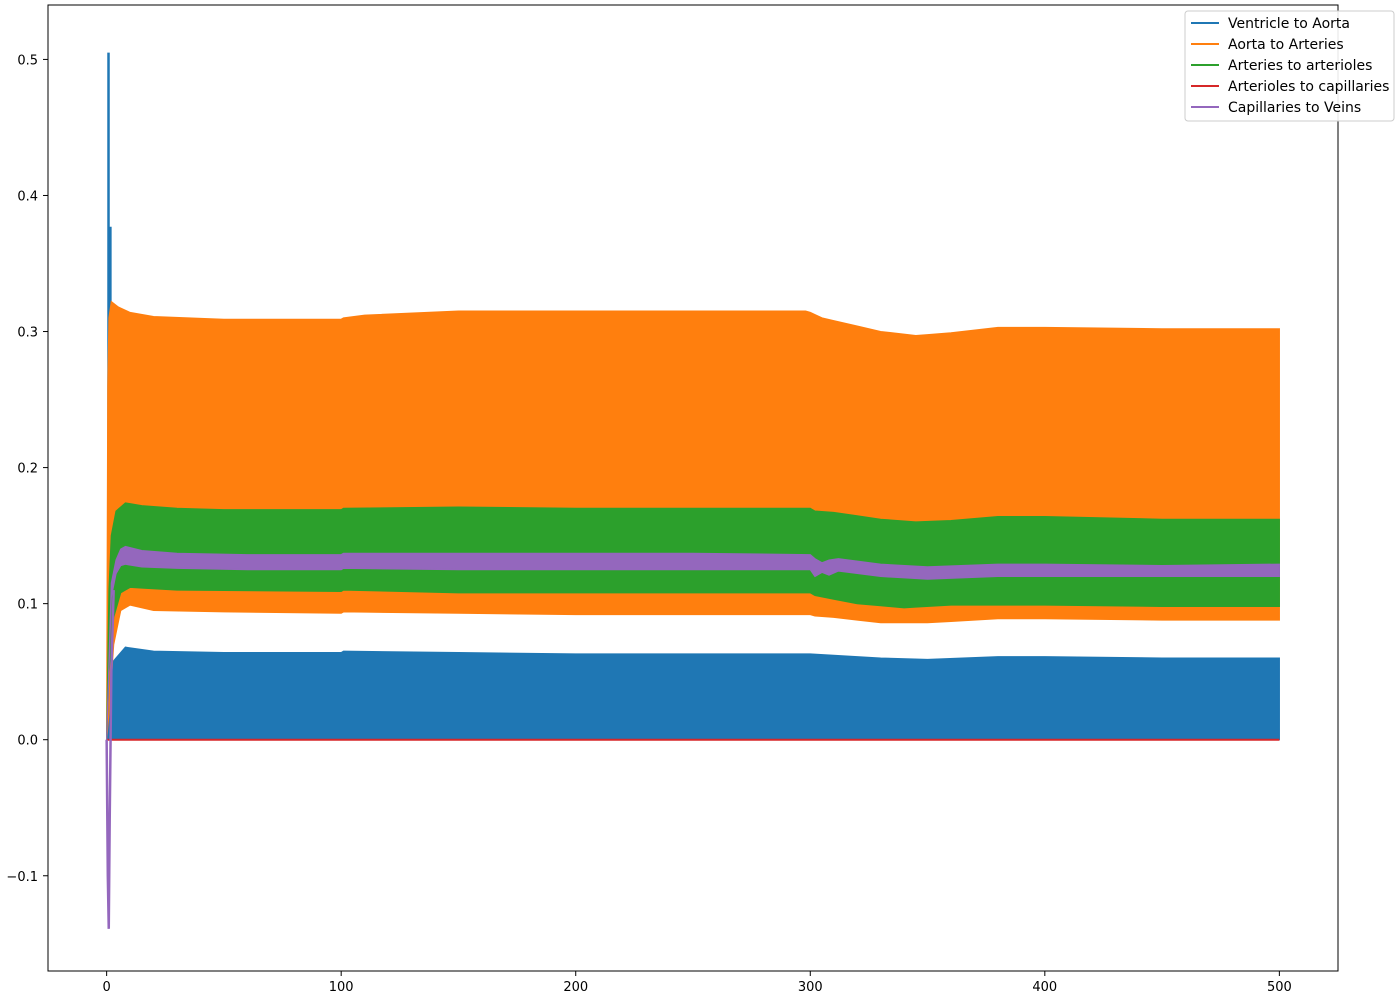 This screenshot has height=1000, width=1400. Describe the element at coordinates (27, 469) in the screenshot. I see `y-tick-label: 0.2` at that location.